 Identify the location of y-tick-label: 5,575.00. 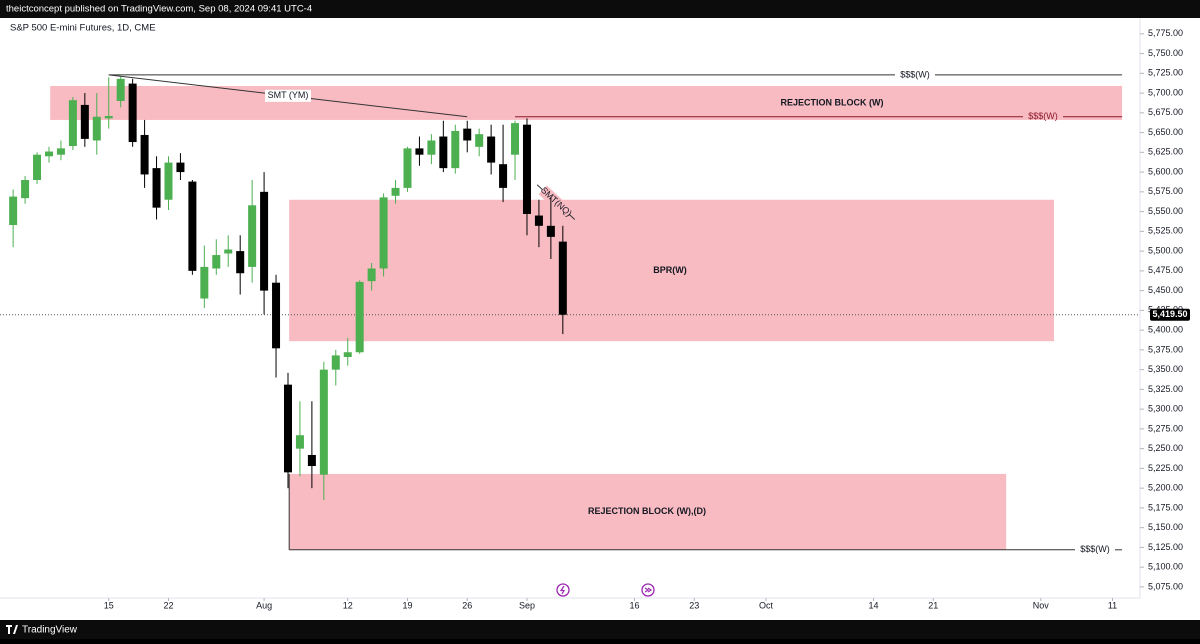
(1165, 191).